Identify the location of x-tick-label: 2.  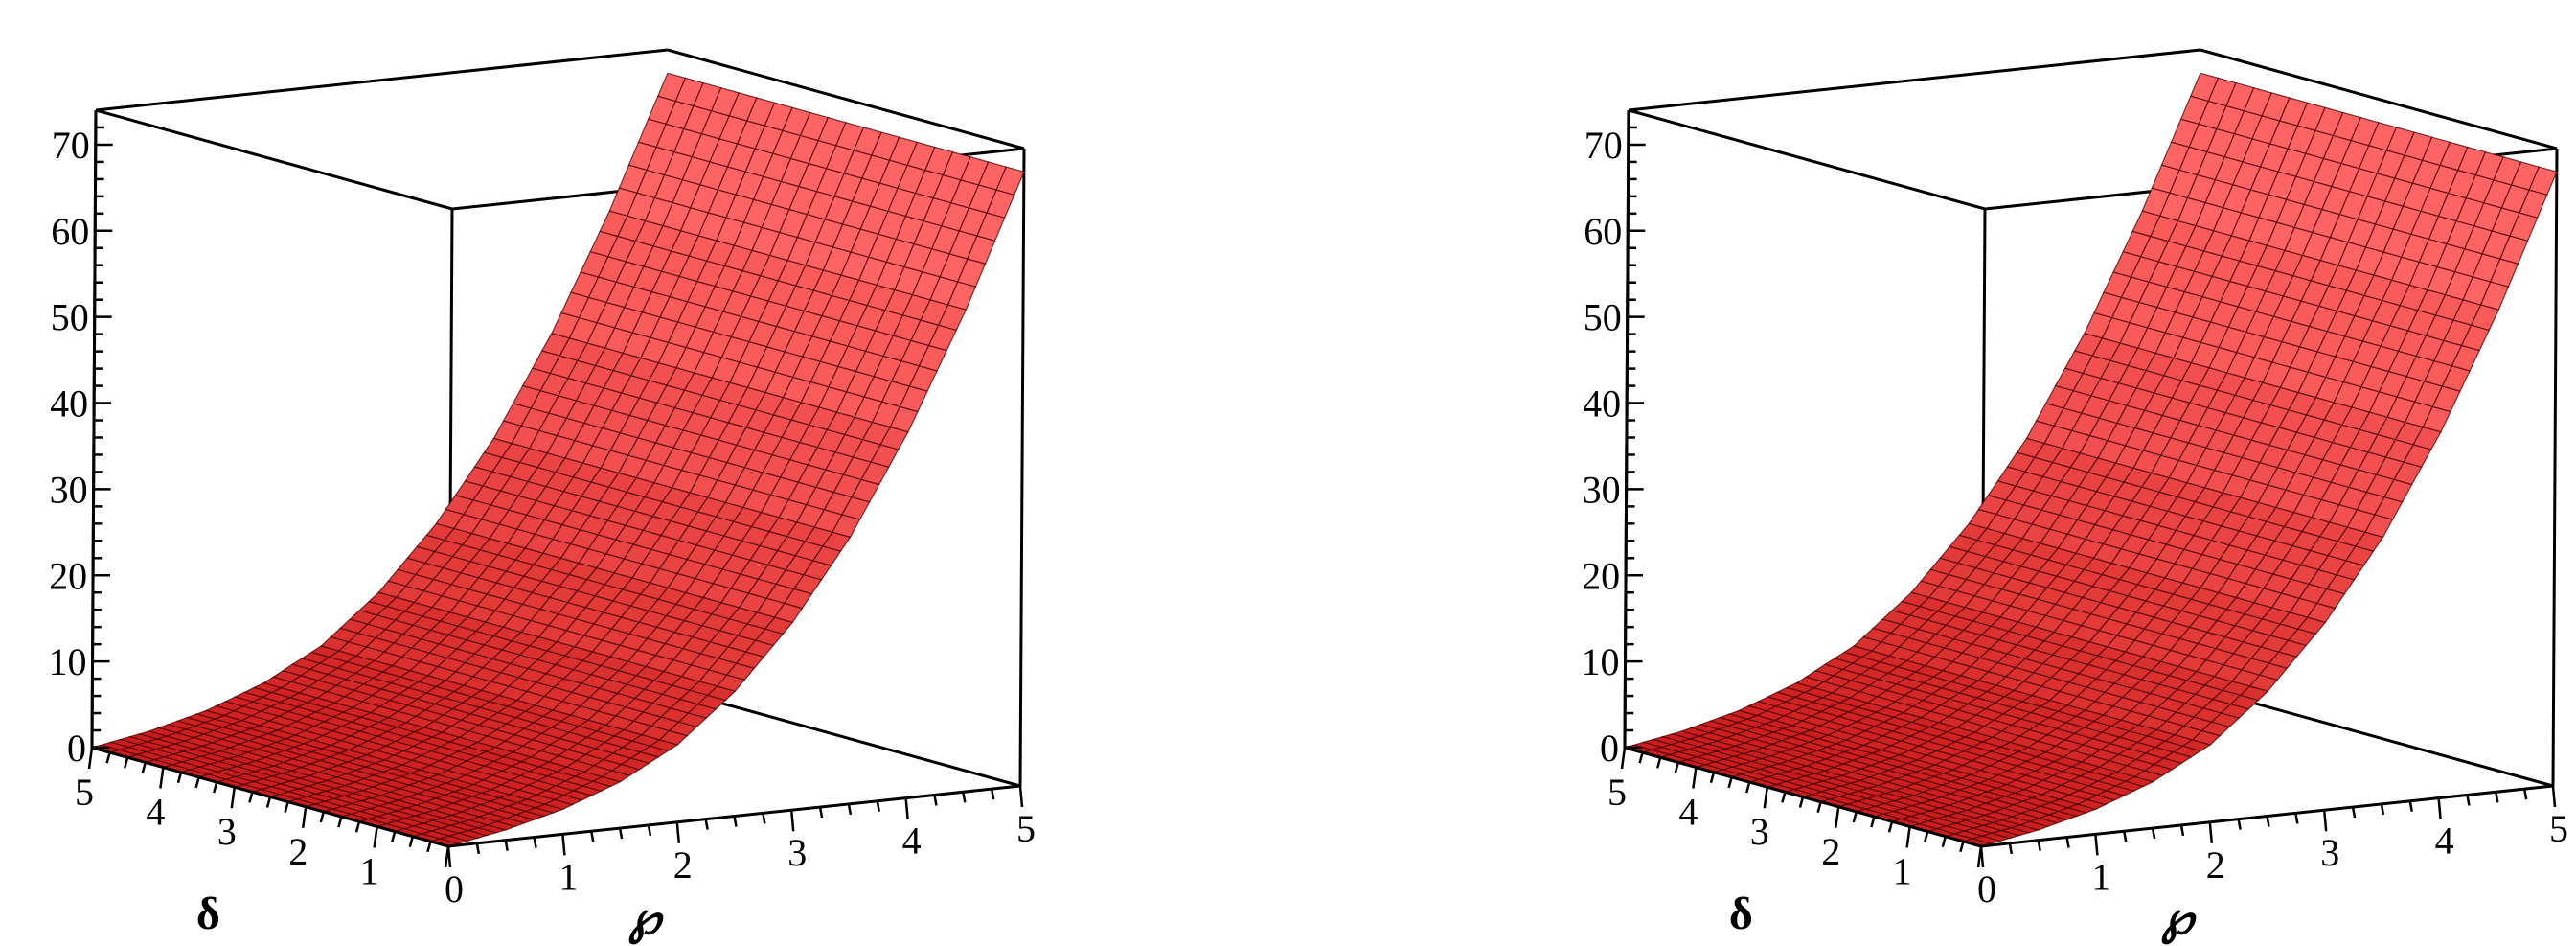
(683, 865).